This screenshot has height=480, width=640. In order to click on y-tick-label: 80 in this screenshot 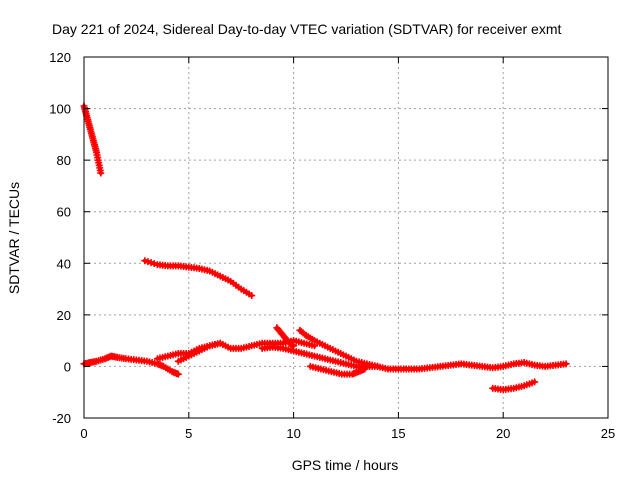, I will do `click(64, 160)`.